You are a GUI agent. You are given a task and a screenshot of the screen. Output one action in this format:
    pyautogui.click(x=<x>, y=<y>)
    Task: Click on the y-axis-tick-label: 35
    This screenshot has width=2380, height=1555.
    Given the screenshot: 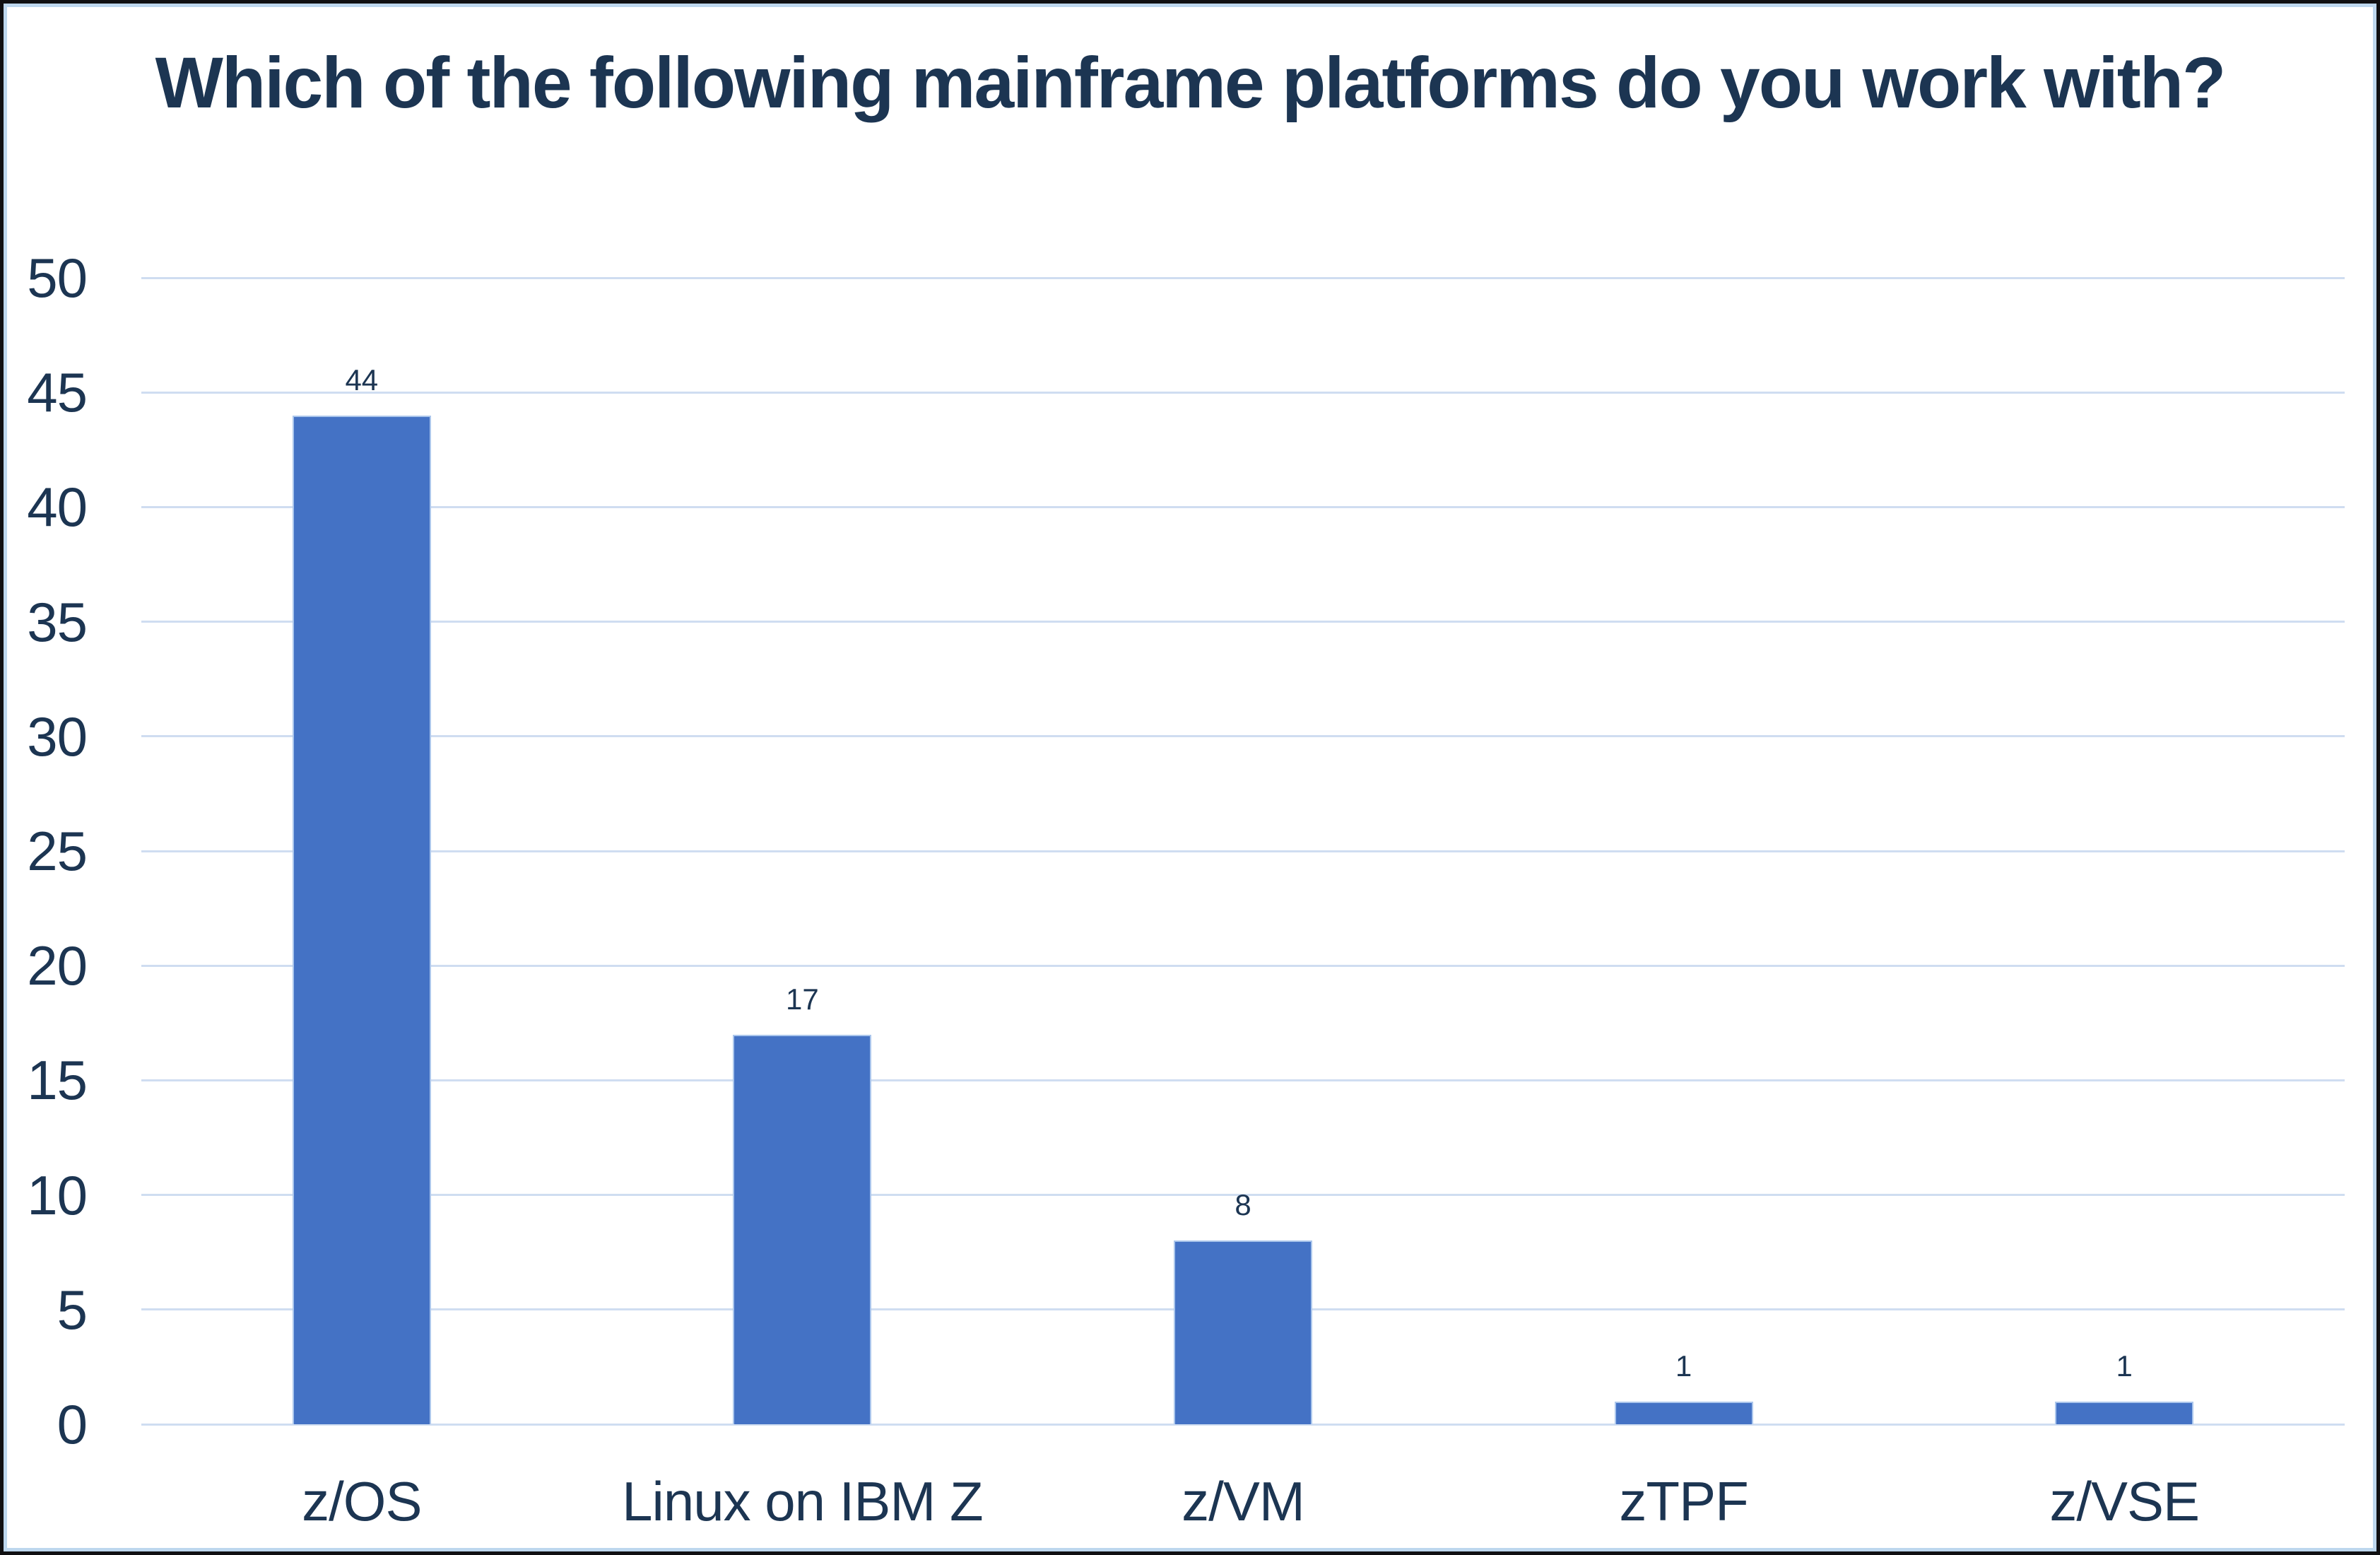 What is the action you would take?
    pyautogui.click(x=57, y=621)
    